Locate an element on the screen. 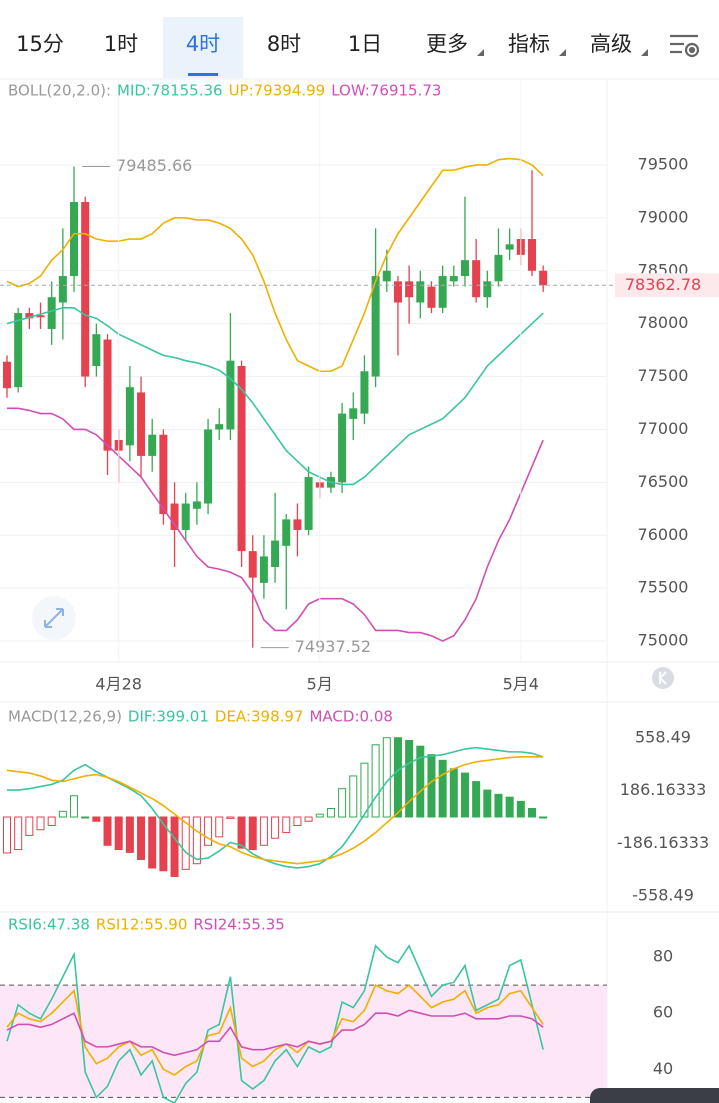  y-tick-label: 80 is located at coordinates (663, 956).